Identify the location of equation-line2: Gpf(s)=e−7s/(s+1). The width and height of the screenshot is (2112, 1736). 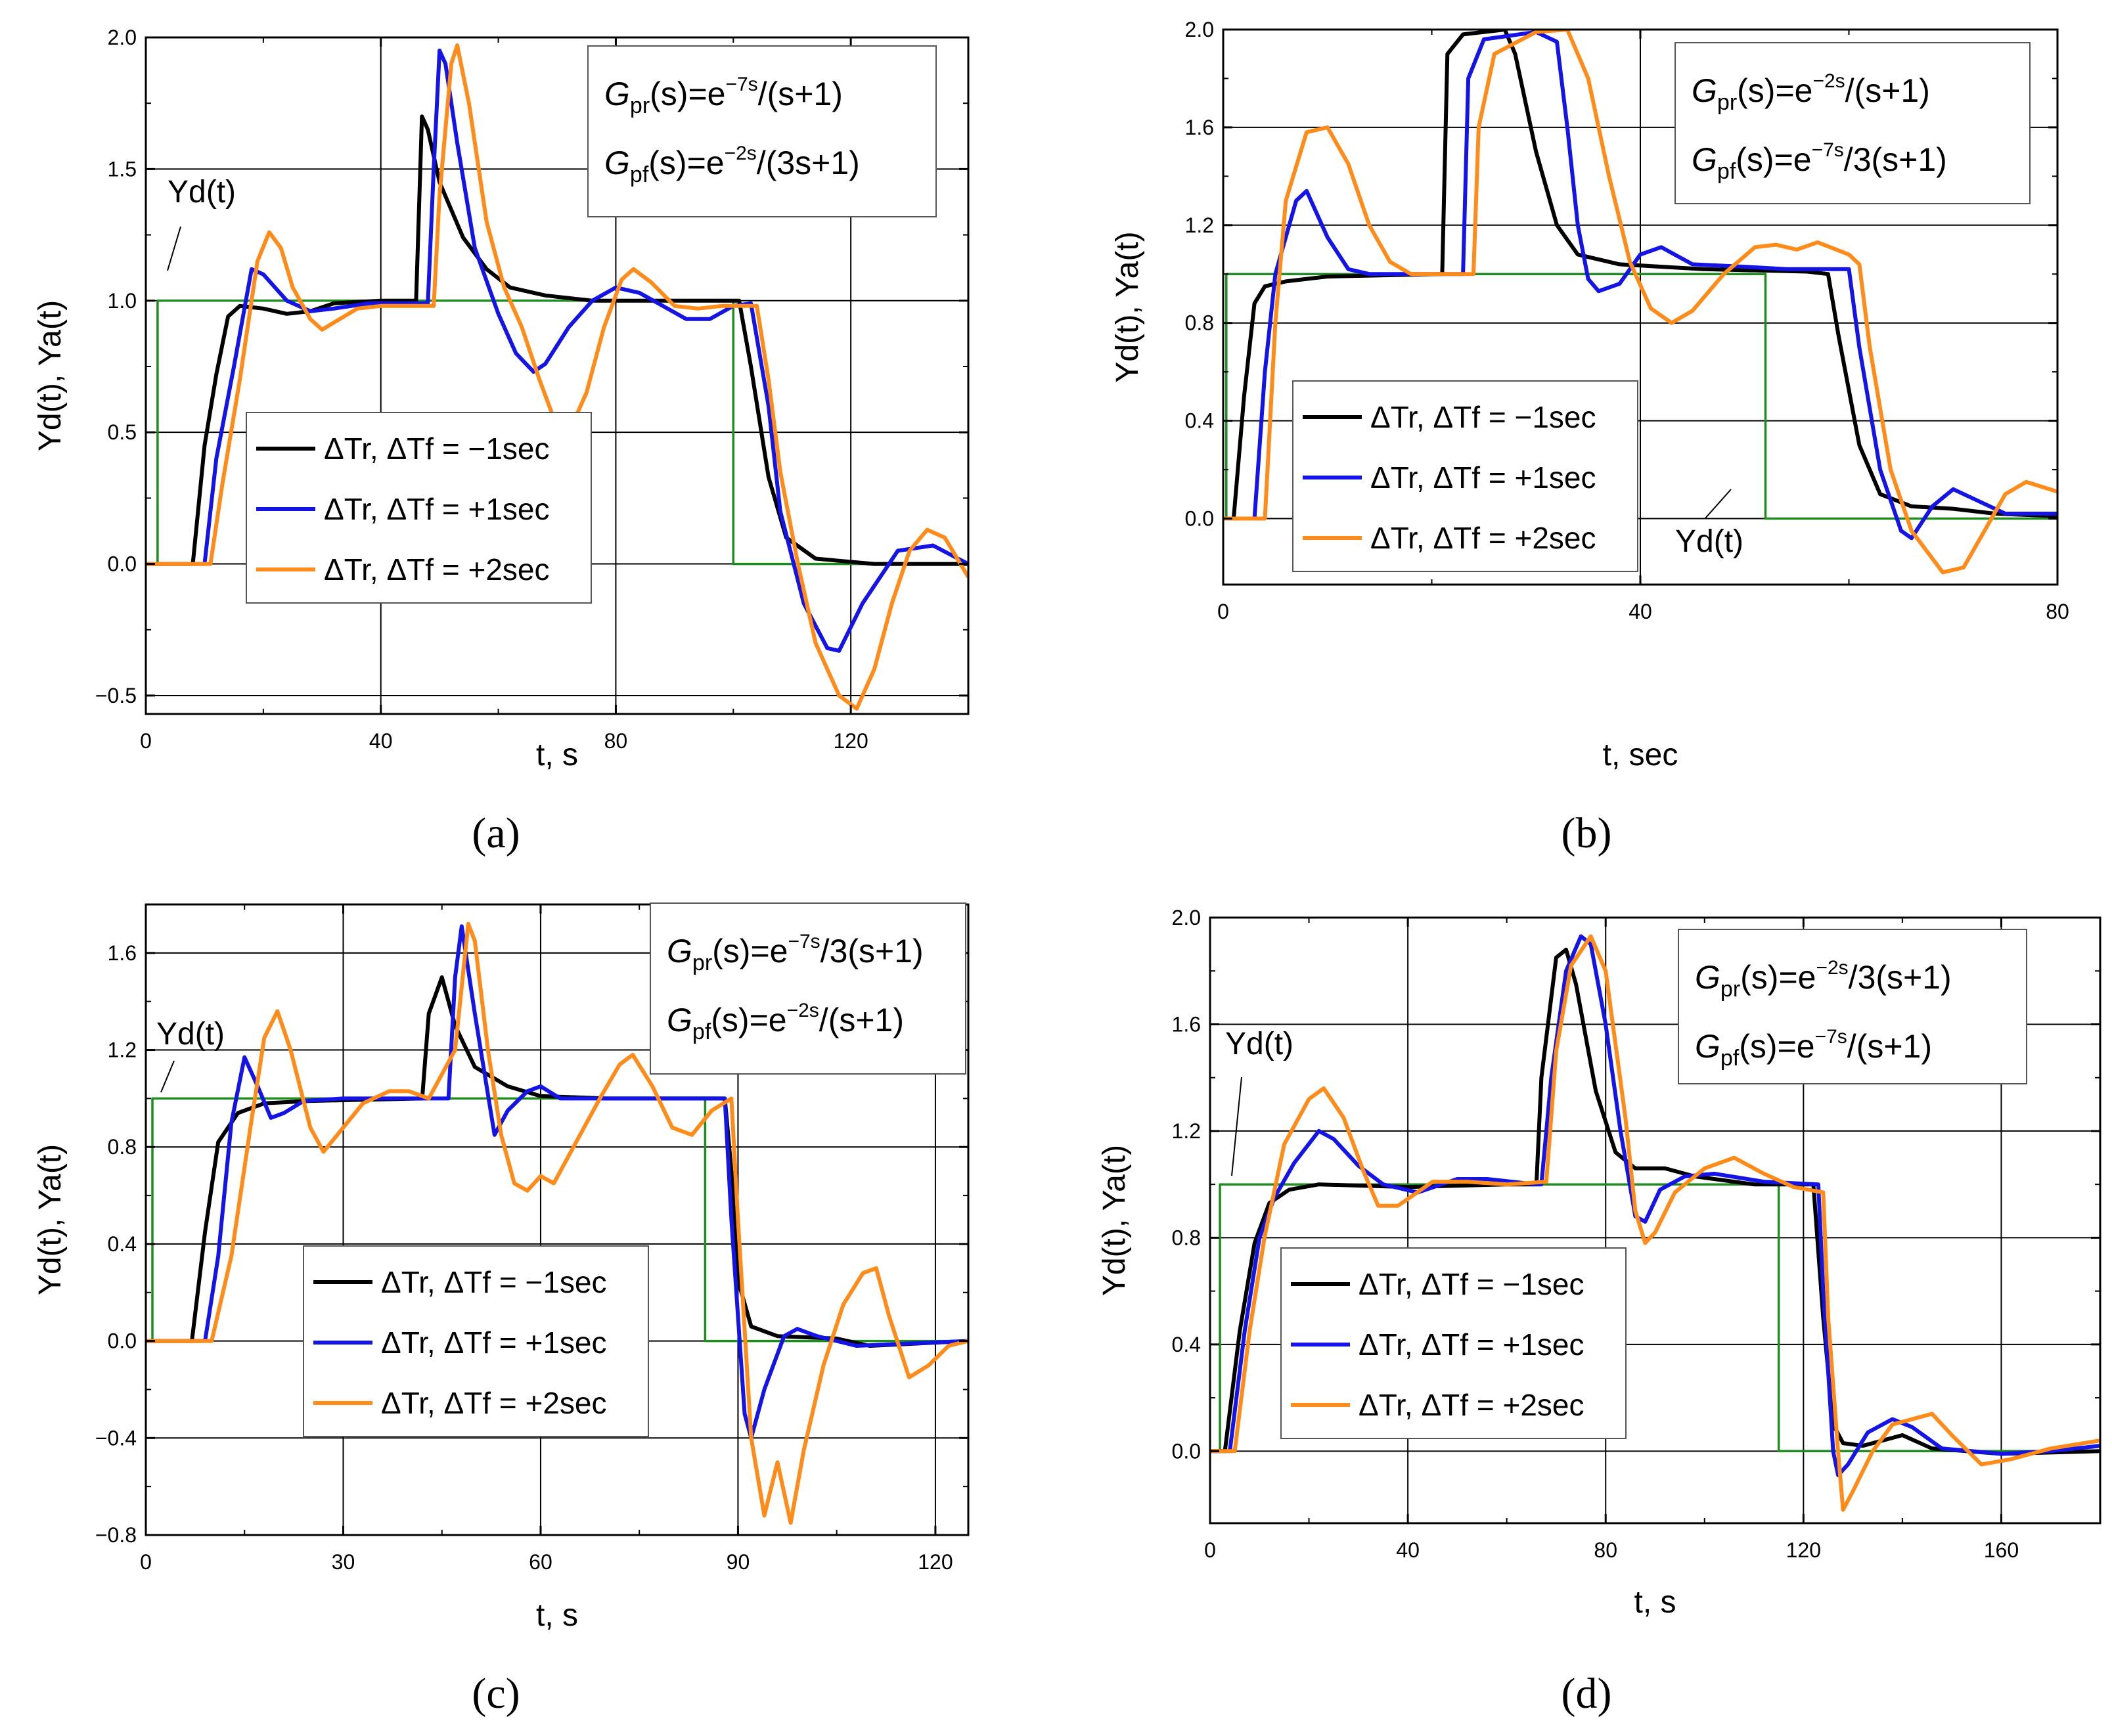
(1814, 1048).